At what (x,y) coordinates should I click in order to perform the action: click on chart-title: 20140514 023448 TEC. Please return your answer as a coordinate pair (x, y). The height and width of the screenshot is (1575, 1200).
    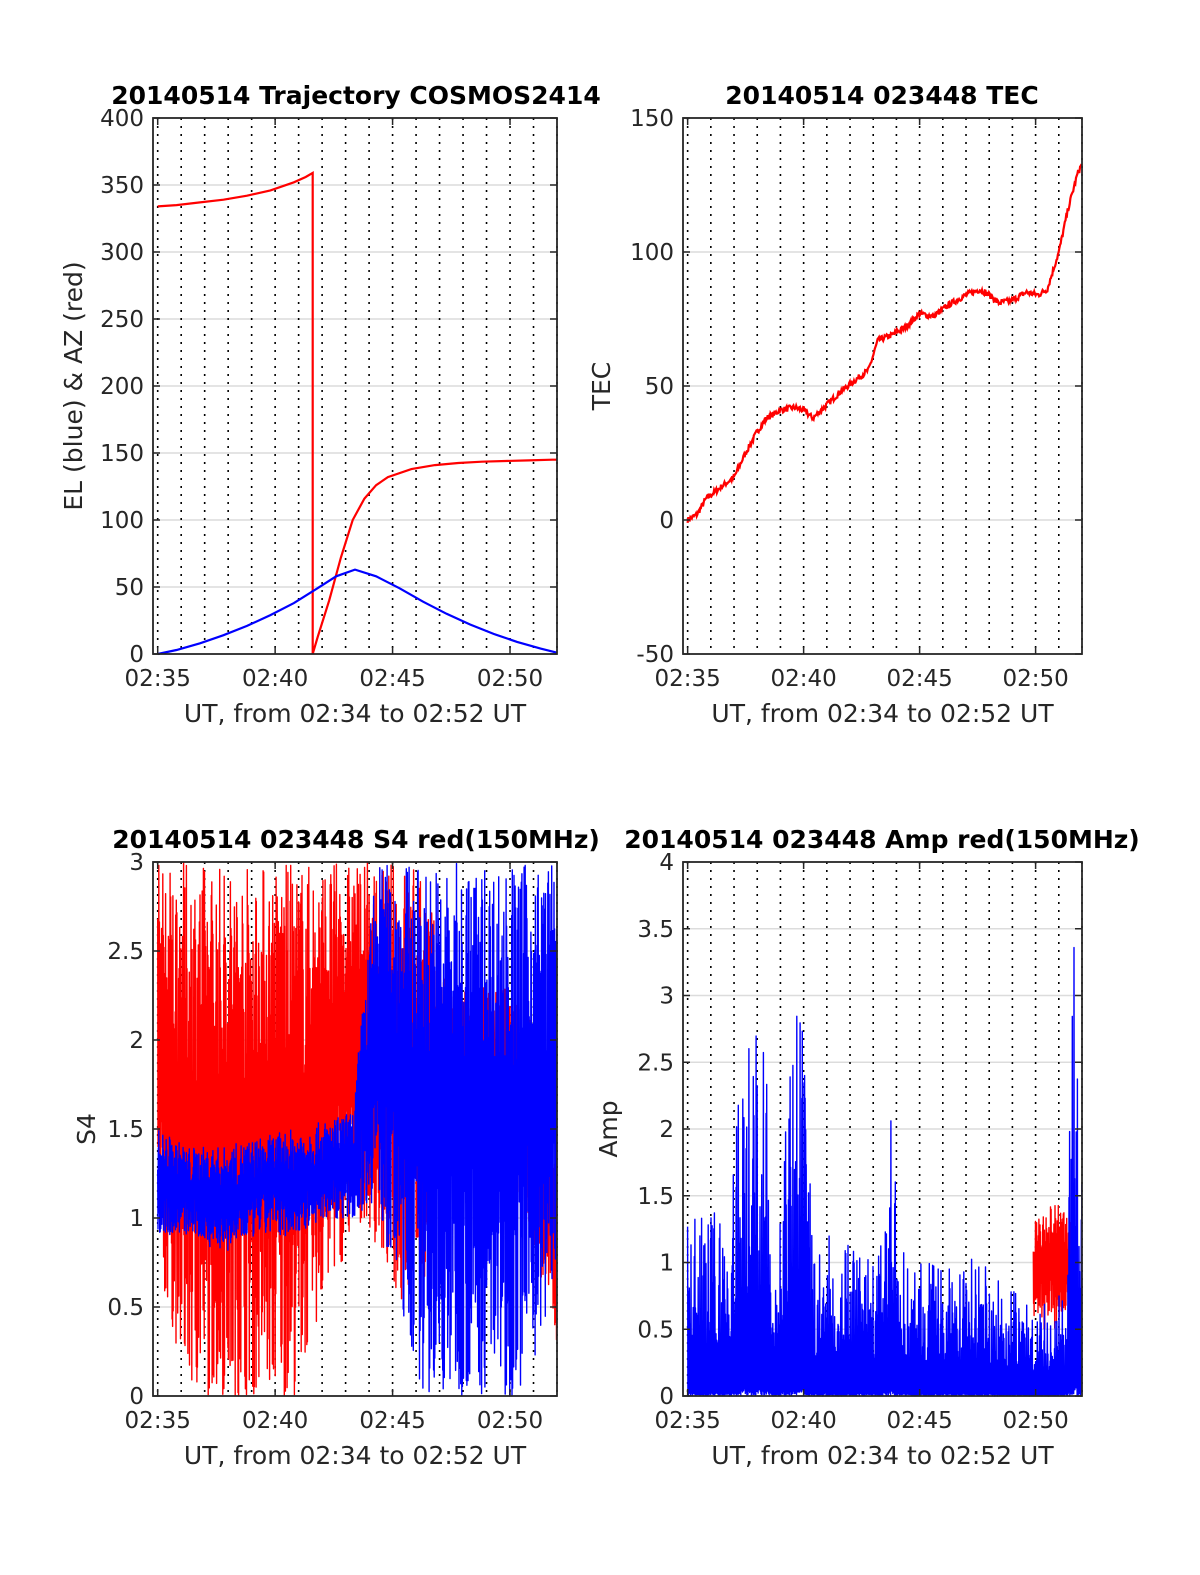
    Looking at the image, I should click on (881, 95).